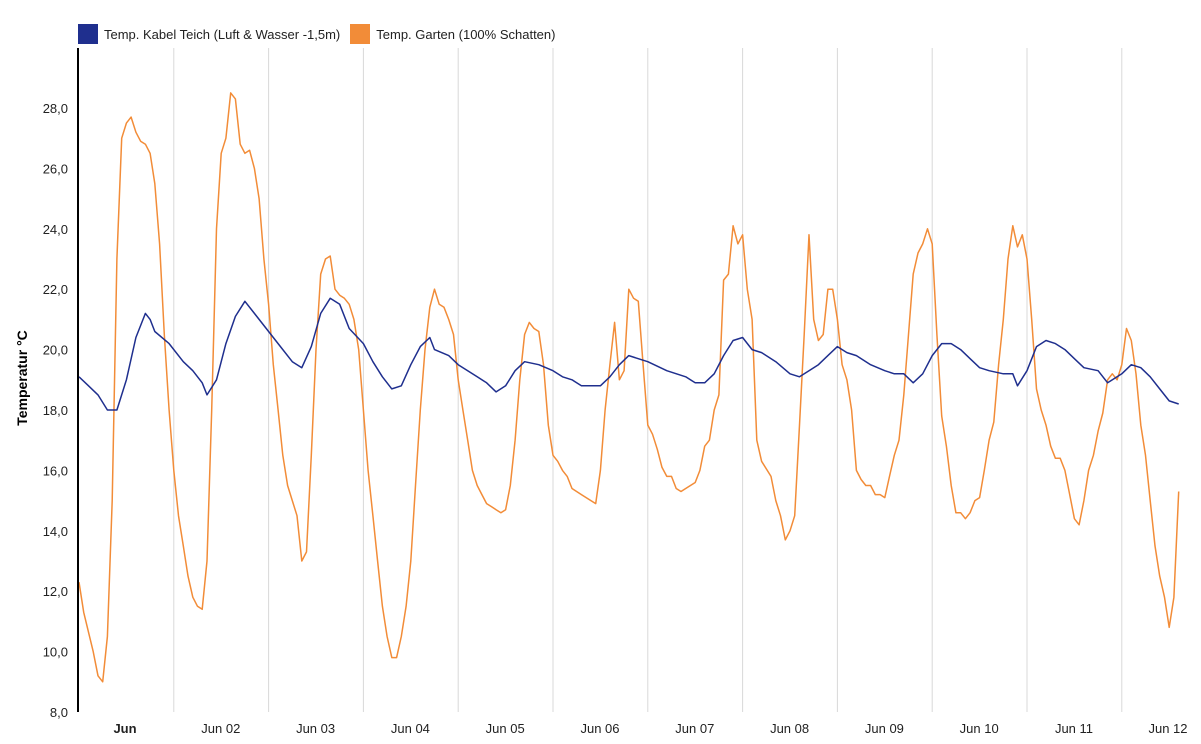 The height and width of the screenshot is (744, 1201). I want to click on legend-item-teich: Temp. Kabel Teich (Luft & Wasser -1,5m), so click(209, 34).